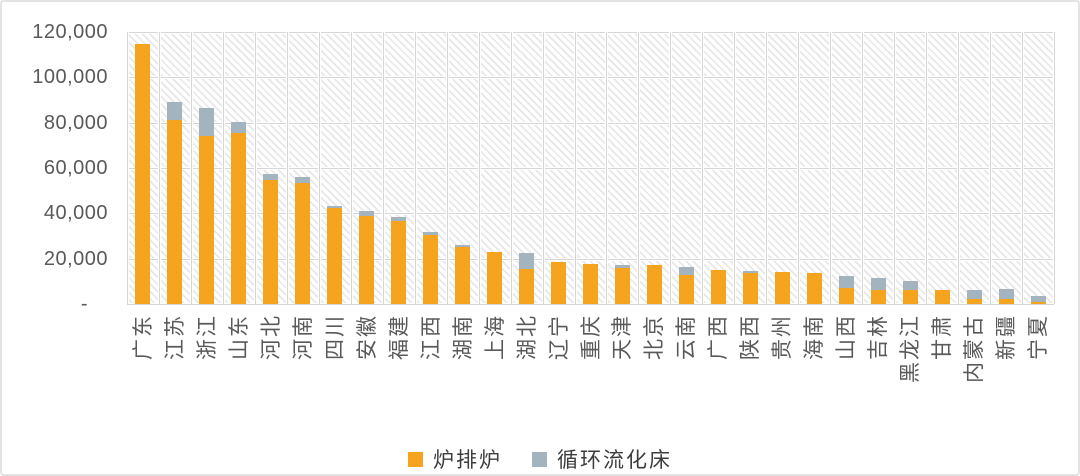 This screenshot has height=476, width=1080. What do you see at coordinates (846, 379) in the screenshot?
I see `x-label-山西: 山西` at bounding box center [846, 379].